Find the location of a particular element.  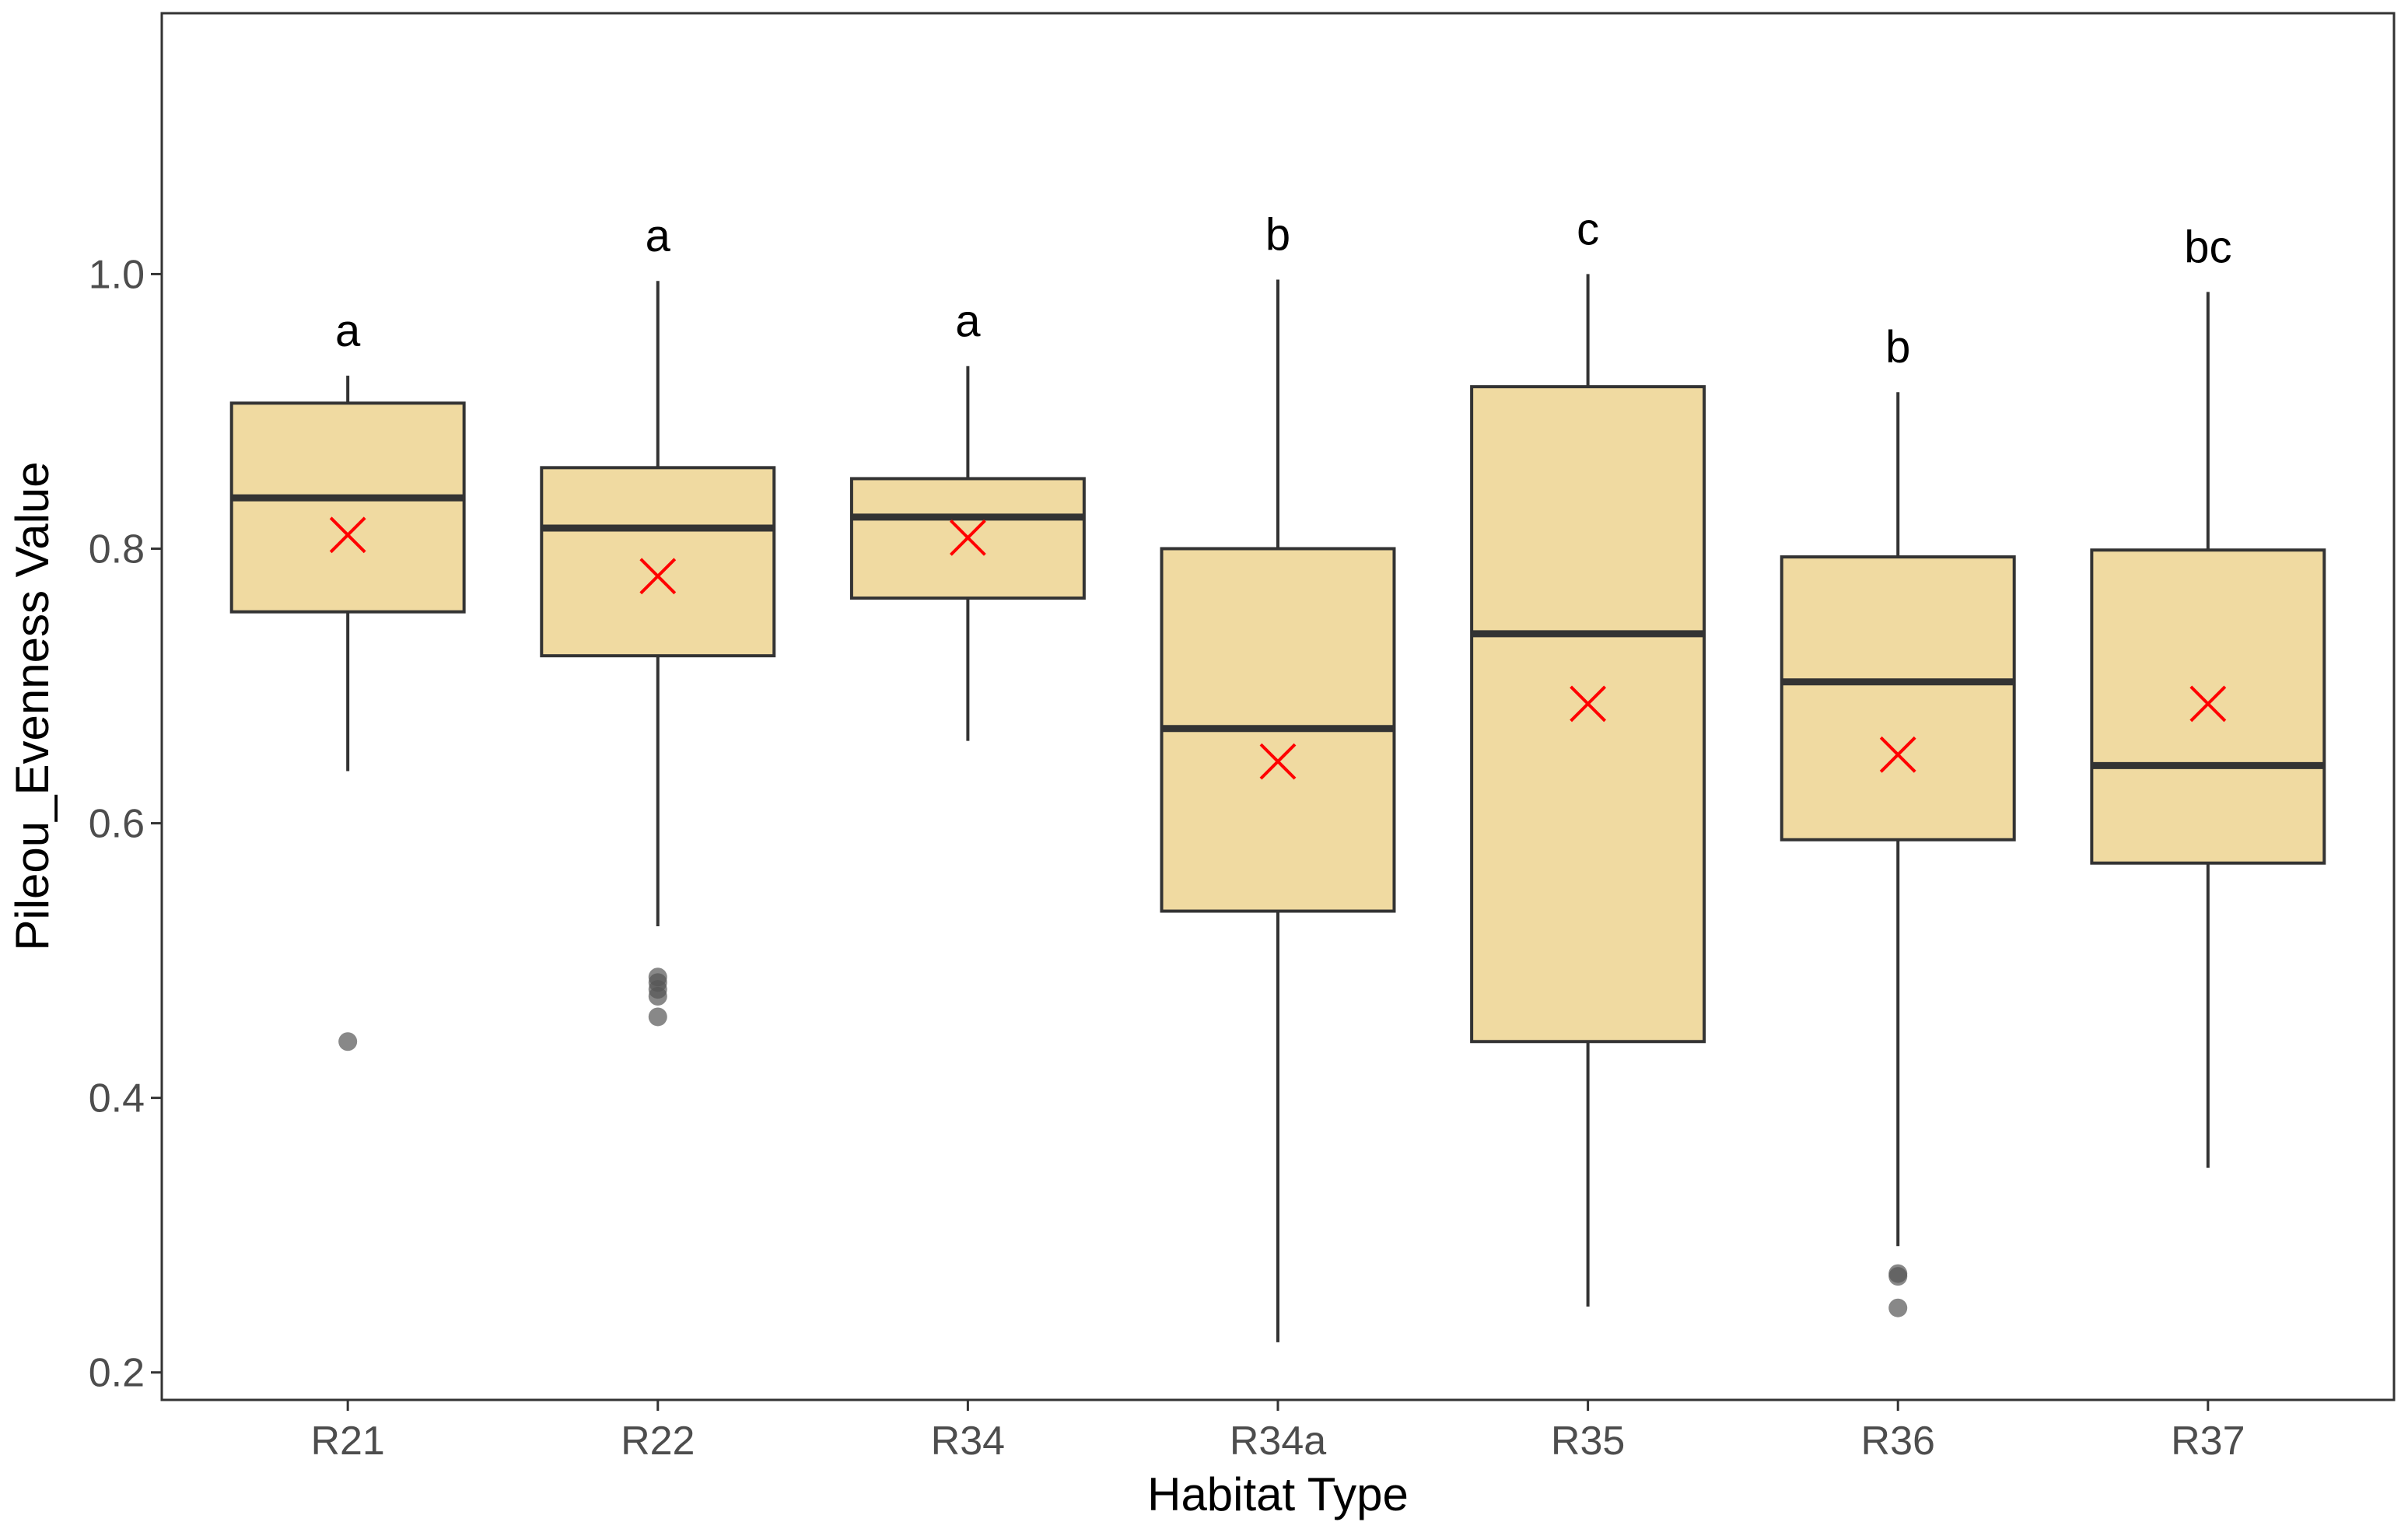

y-tick-label: 0.4 is located at coordinates (117, 1098).